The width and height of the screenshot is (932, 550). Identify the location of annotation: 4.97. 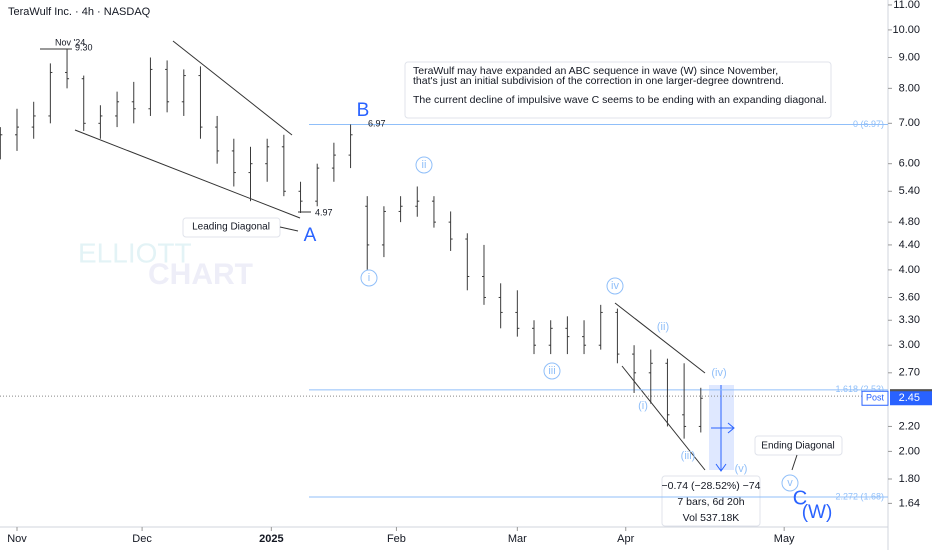
(324, 212).